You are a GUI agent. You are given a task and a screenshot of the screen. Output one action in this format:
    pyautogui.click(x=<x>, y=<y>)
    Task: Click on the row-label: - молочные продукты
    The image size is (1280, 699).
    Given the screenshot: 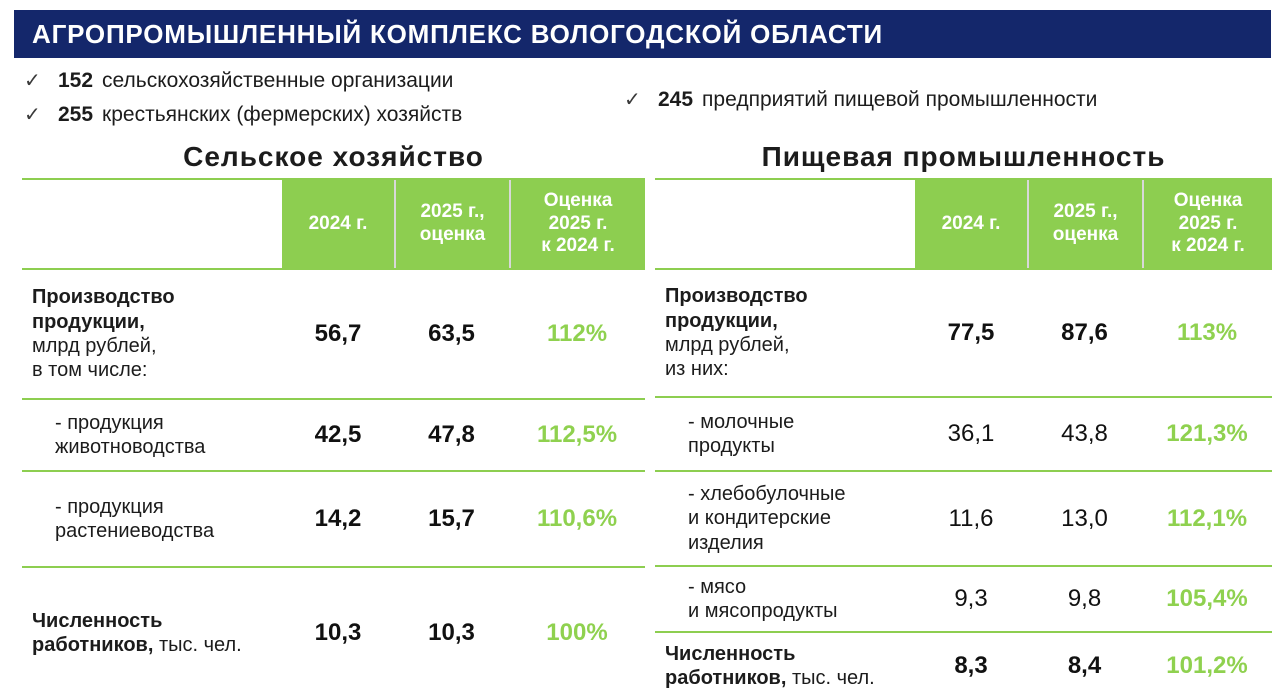 What is the action you would take?
    pyautogui.click(x=785, y=434)
    